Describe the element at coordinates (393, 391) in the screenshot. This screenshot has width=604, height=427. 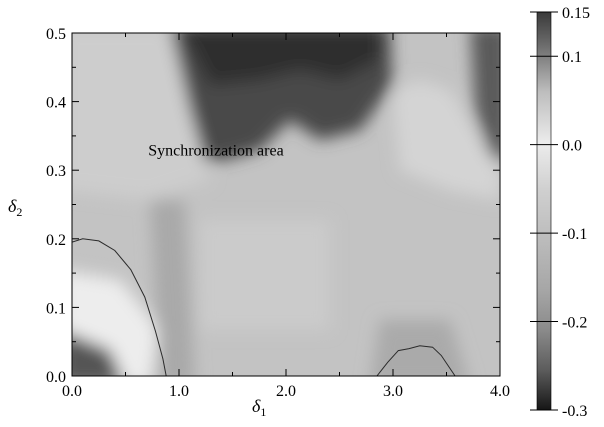
I see `x-tick-label: 3.0` at that location.